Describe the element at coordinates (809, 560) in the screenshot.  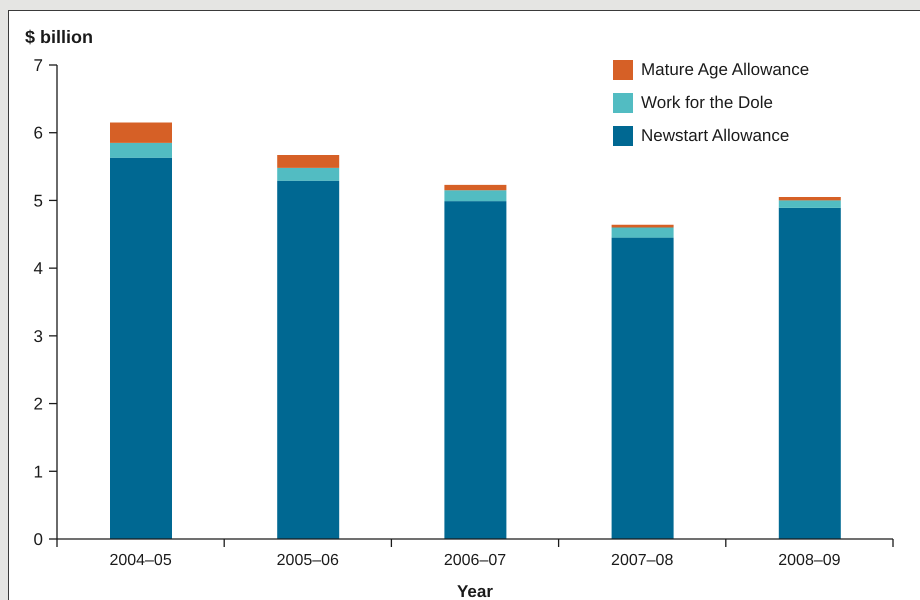
I see `x-tick-label: 2008–09` at that location.